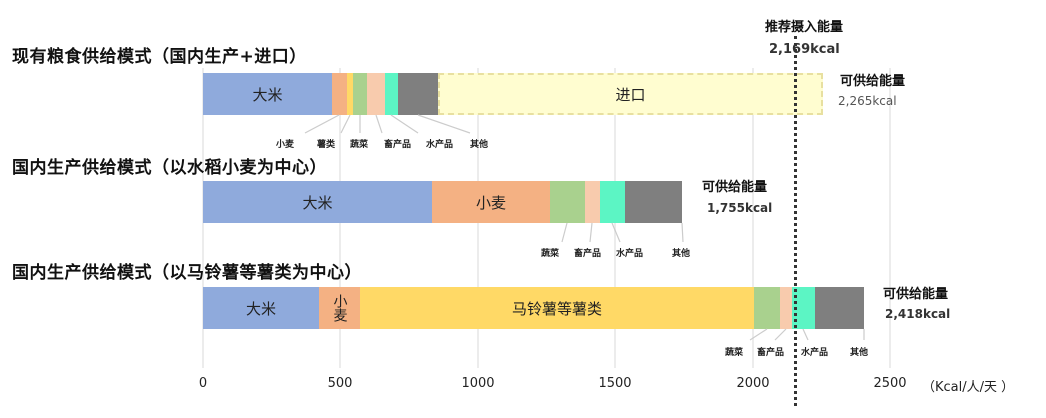 The height and width of the screenshot is (418, 1046). Describe the element at coordinates (203, 383) in the screenshot. I see `x-tick-0: 0` at that location.